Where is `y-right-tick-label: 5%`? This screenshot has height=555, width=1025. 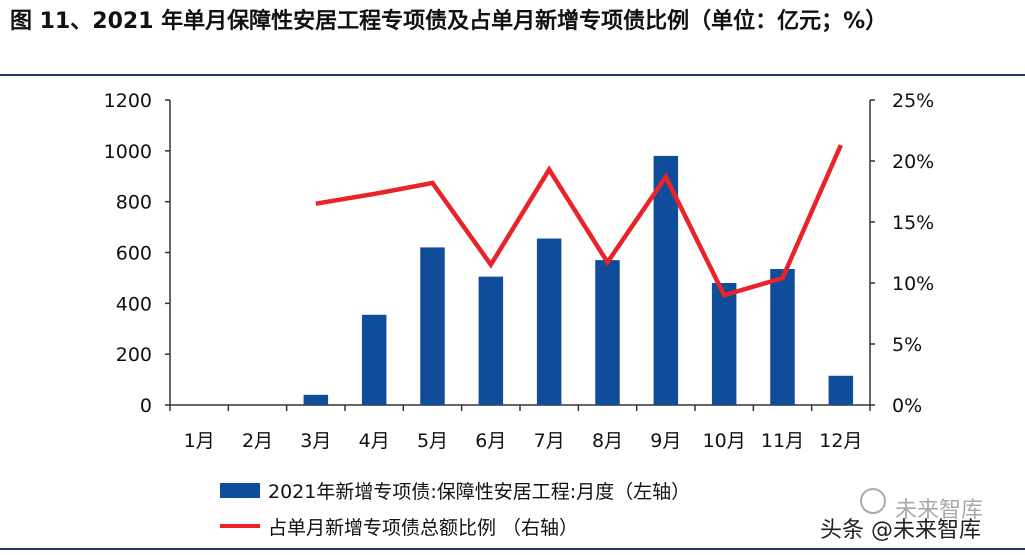 y-right-tick-label: 5% is located at coordinates (907, 345).